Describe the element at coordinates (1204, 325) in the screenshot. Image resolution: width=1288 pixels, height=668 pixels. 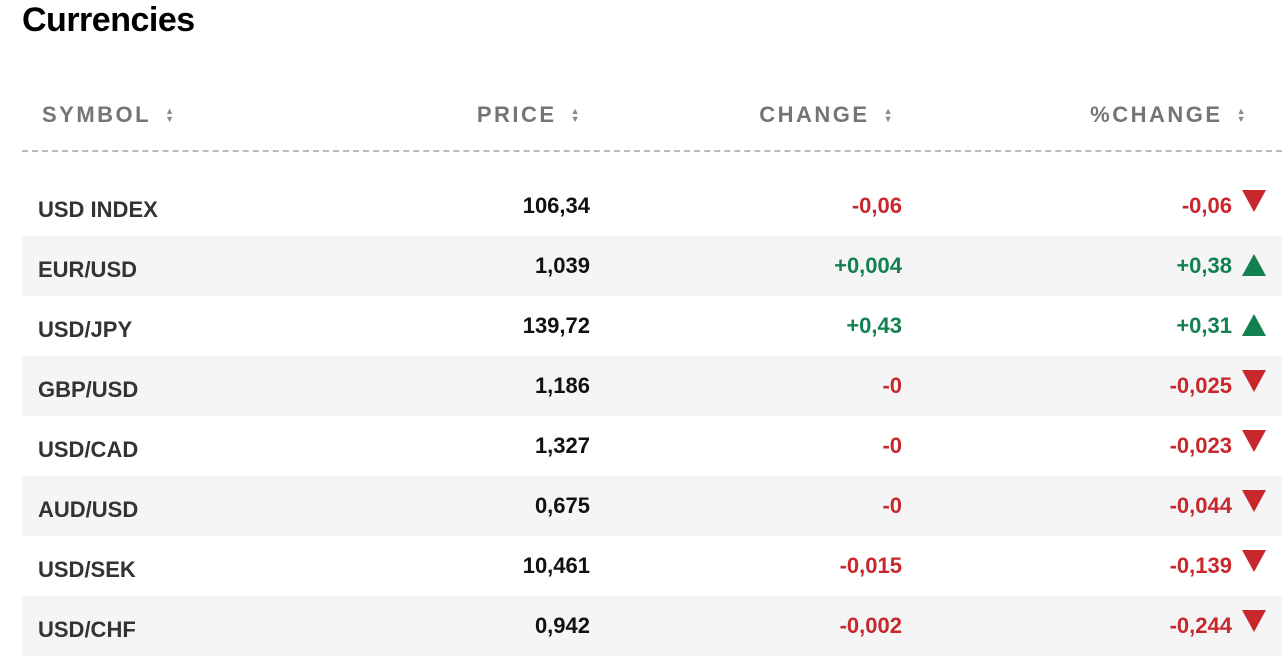
I see `pct-change-cell: +0,31` at that location.